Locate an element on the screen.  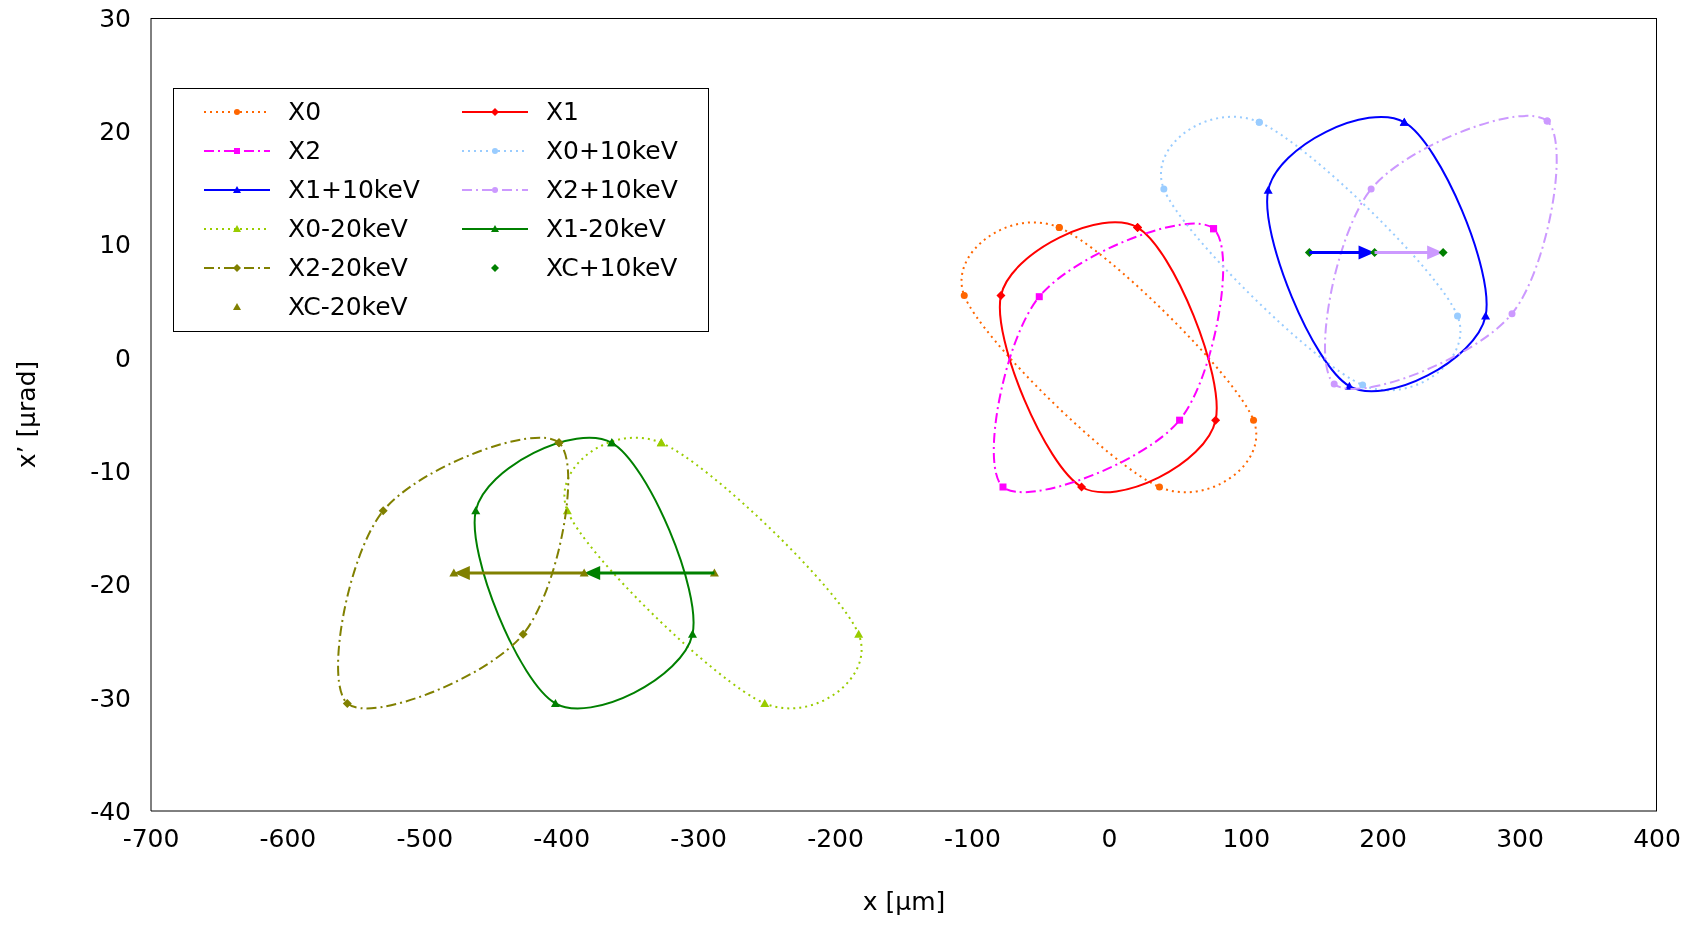
x-tick-label: 400 is located at coordinates (1657, 838).